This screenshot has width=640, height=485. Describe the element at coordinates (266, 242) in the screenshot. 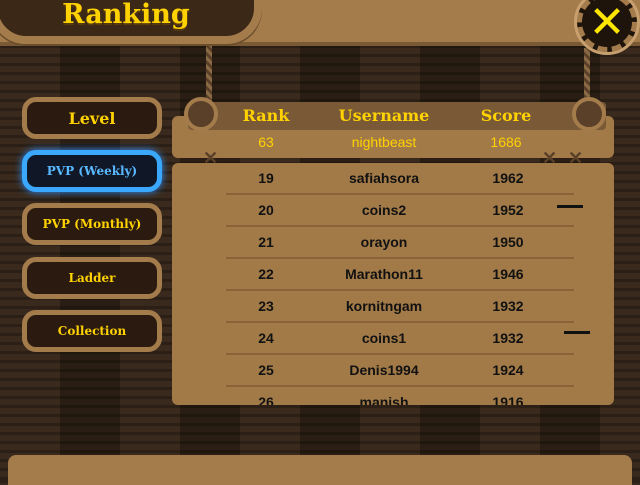

I see `cell-rank: 21` at that location.